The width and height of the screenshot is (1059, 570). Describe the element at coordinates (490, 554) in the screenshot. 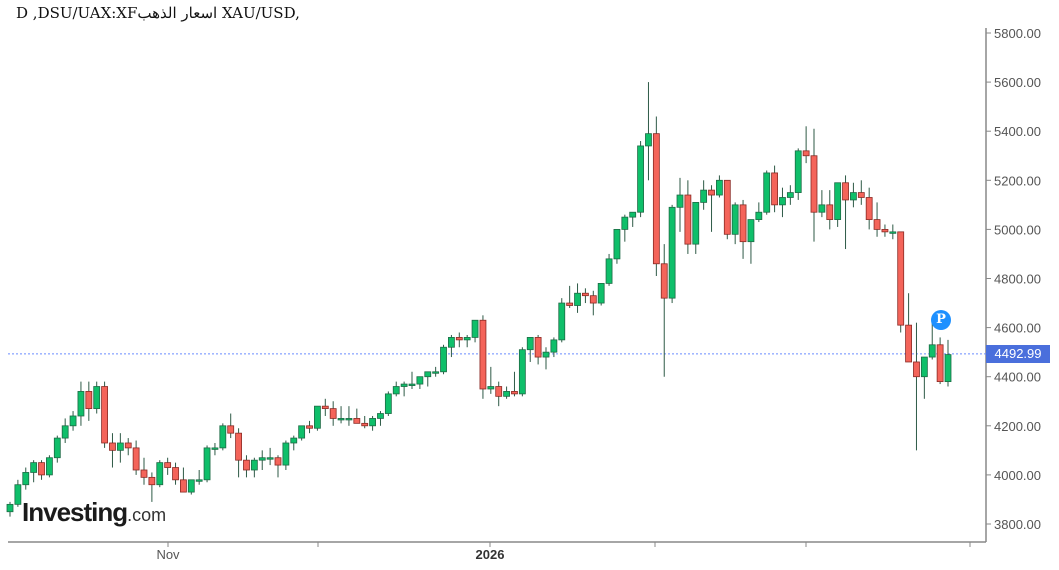

I see `x-tick-label: 2026` at that location.